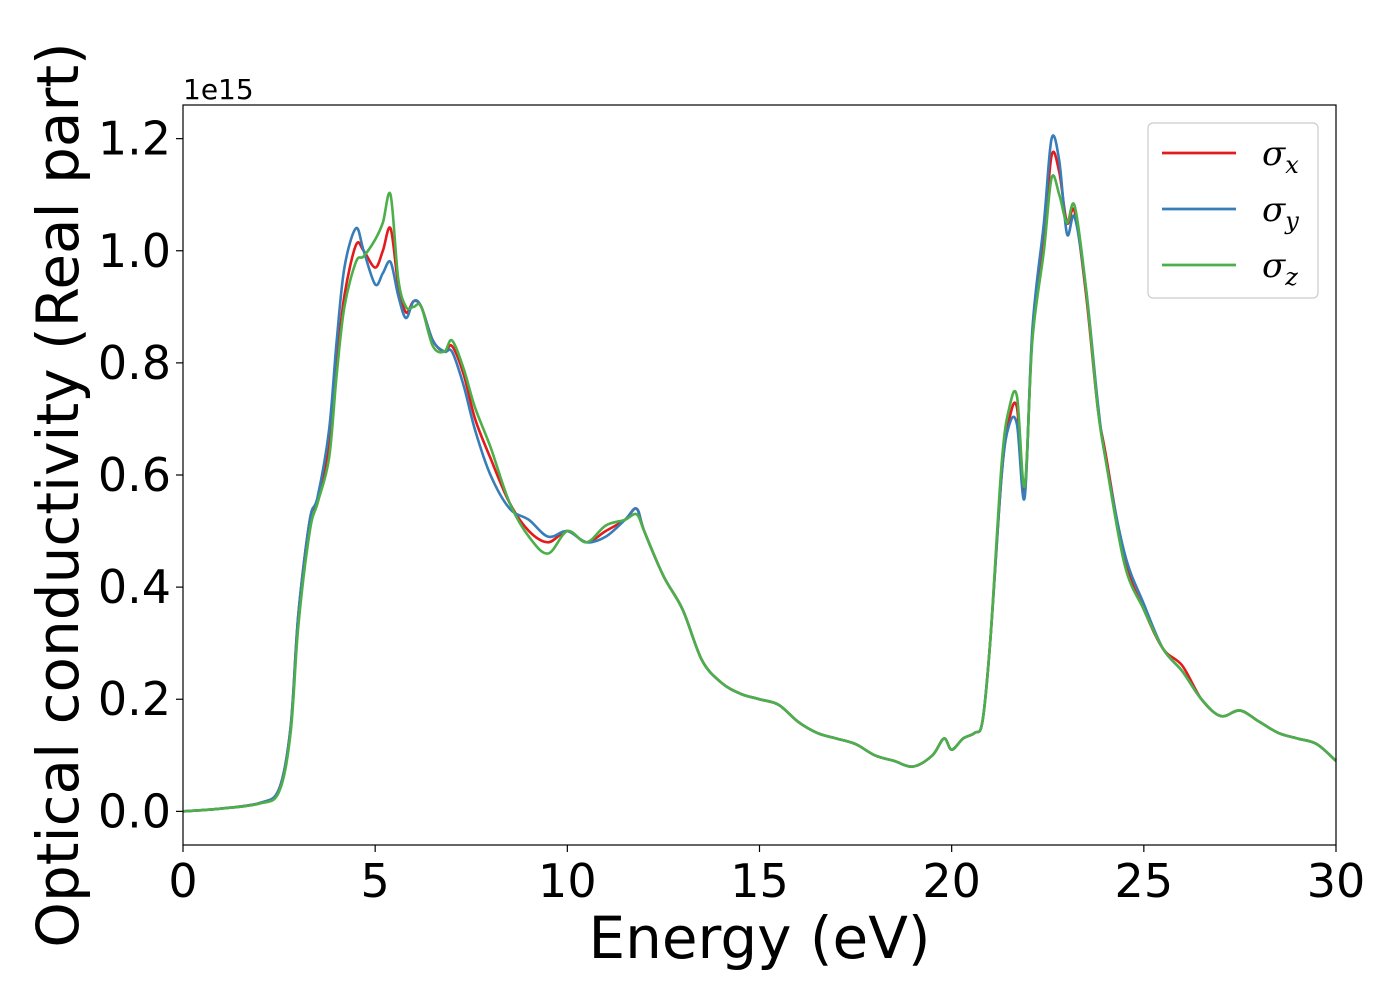 The width and height of the screenshot is (1400, 1000). Describe the element at coordinates (134, 475) in the screenshot. I see `y-tick-label: 0.6` at that location.